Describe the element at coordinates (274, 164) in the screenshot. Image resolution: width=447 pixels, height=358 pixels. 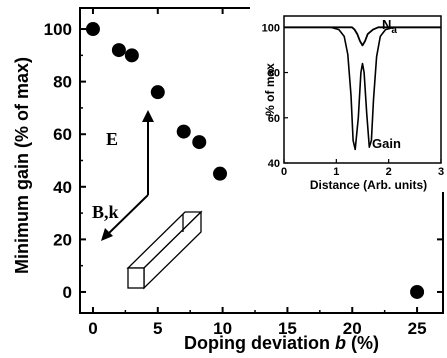
I see `inset-y-tick-label: 40` at that location.